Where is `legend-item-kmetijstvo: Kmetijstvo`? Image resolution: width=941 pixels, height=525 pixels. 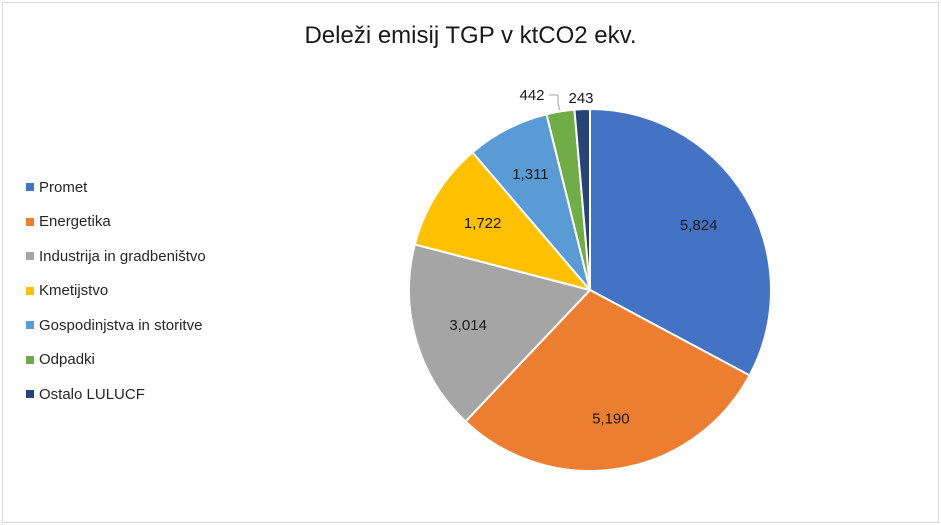
legend-item-kmetijstvo: Kmetijstvo is located at coordinates (116, 291).